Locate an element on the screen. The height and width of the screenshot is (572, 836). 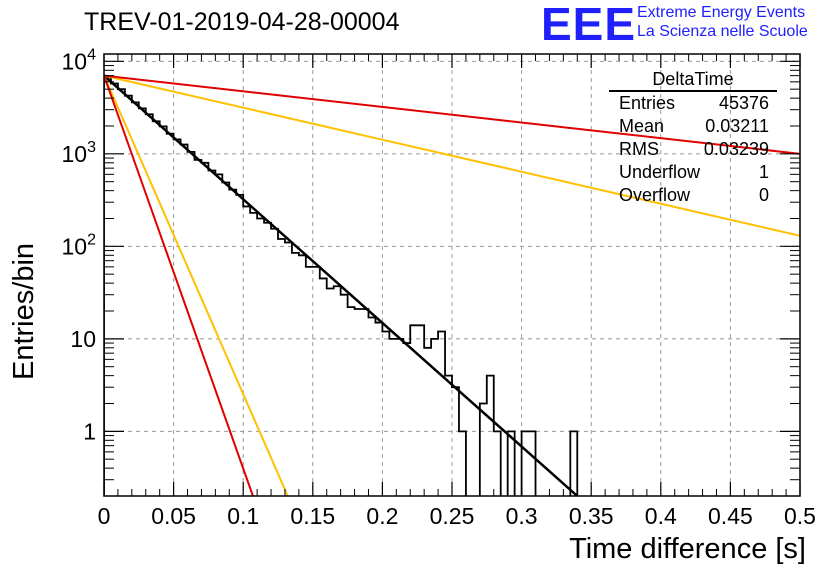
x-tick-label: 0.25 is located at coordinates (452, 516).